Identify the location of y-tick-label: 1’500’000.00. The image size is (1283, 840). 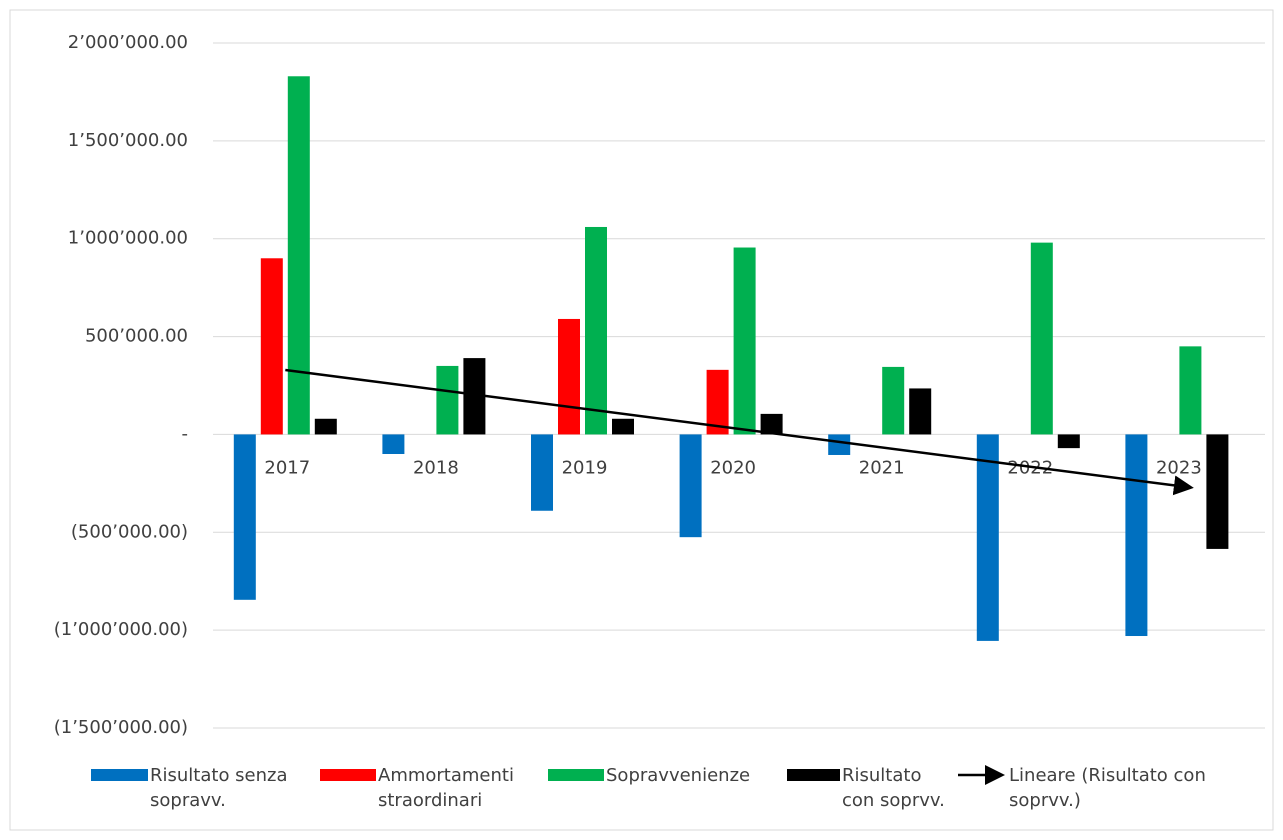
(128, 140).